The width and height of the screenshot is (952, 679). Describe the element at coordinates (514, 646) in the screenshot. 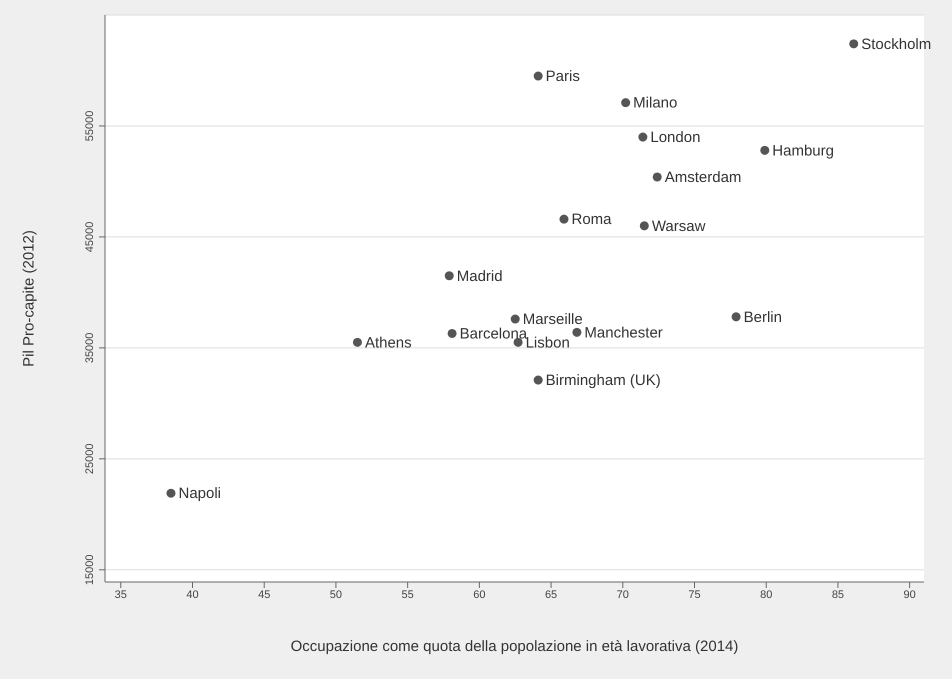

I see `x-axis-title: Occupazione come quota della popolazione in età lavorativa (2014)` at that location.